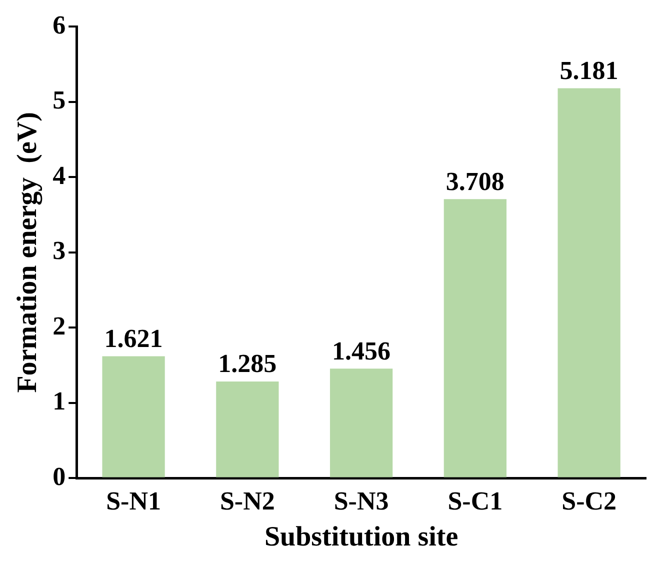 The width and height of the screenshot is (664, 563). What do you see at coordinates (475, 501) in the screenshot?
I see `x-tick-label: S-C1` at bounding box center [475, 501].